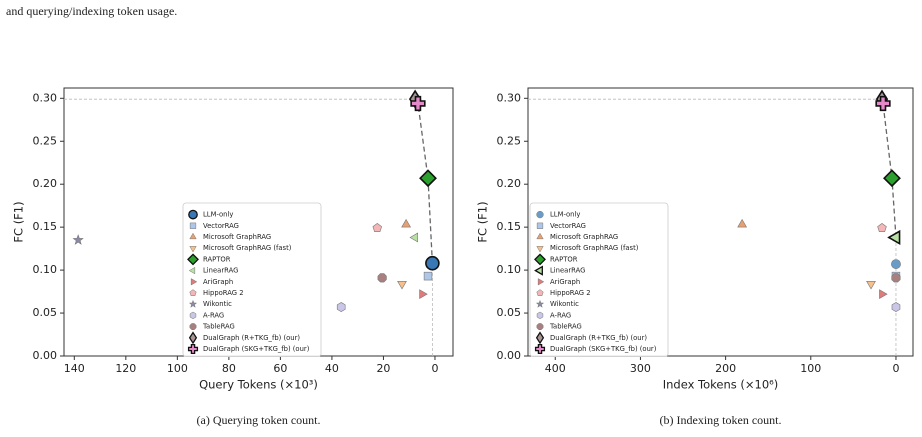  I want to click on y-axis-label: FC (F1), so click(483, 221).